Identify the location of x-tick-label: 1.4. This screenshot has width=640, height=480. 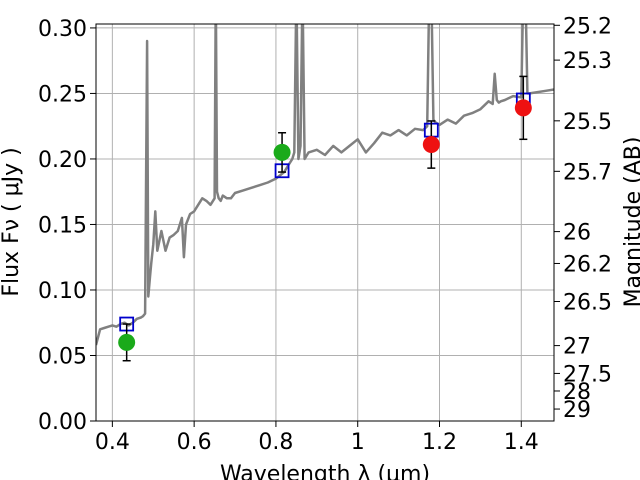
(521, 442).